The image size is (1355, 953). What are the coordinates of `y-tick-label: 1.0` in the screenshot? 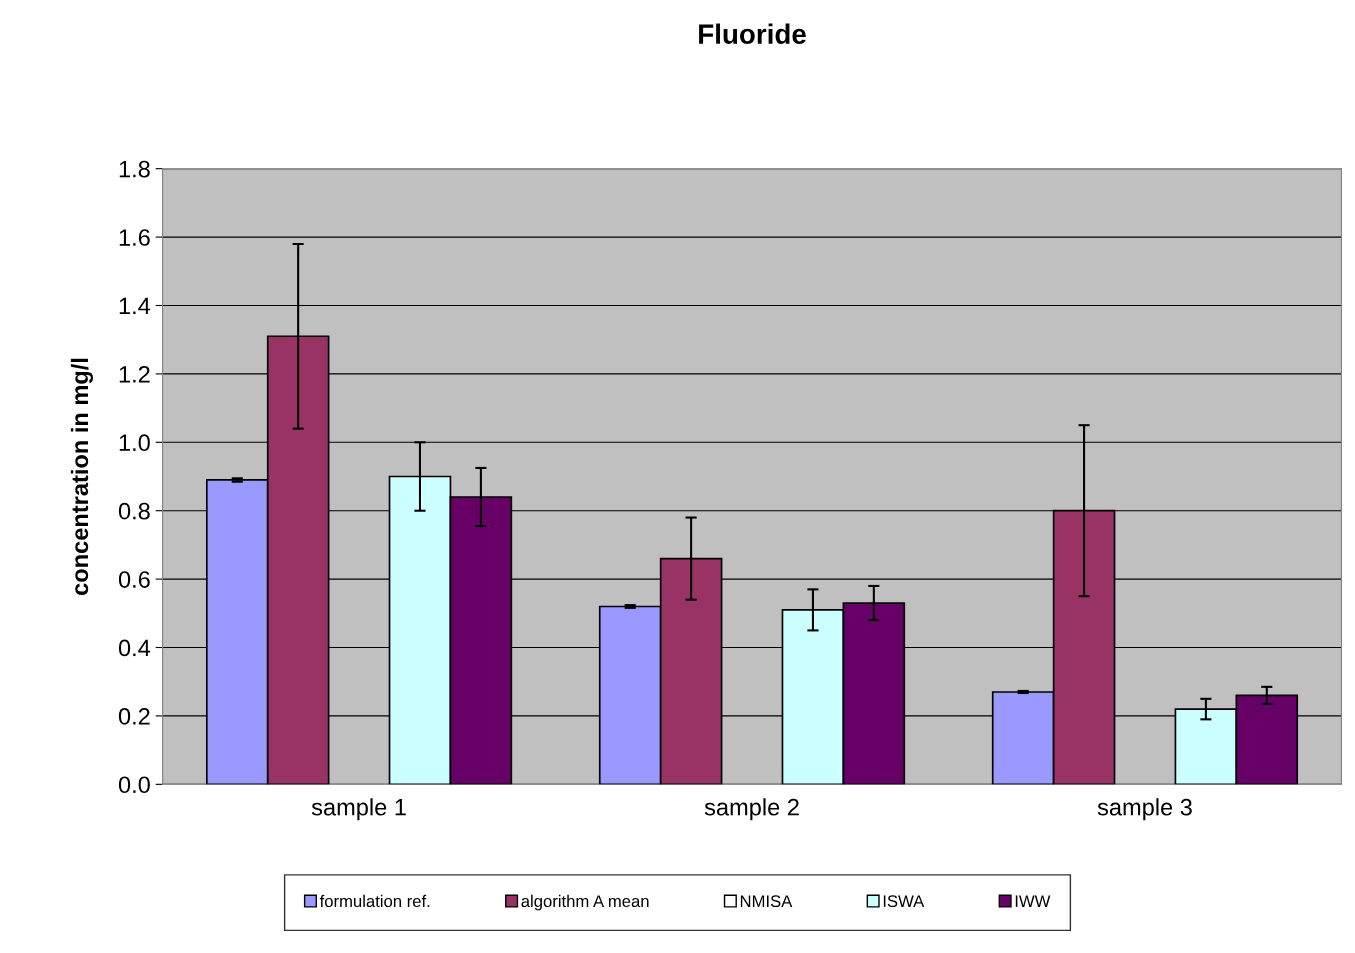 It's located at (134, 443).